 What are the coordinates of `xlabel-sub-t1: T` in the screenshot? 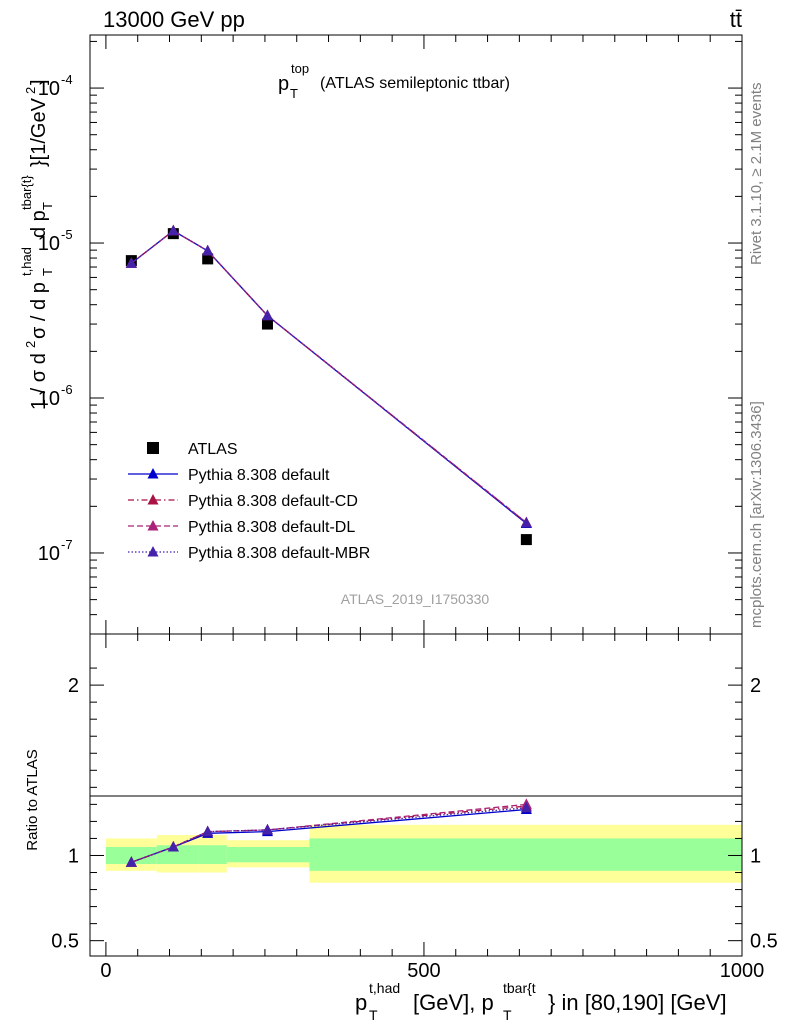 It's located at (373, 1015).